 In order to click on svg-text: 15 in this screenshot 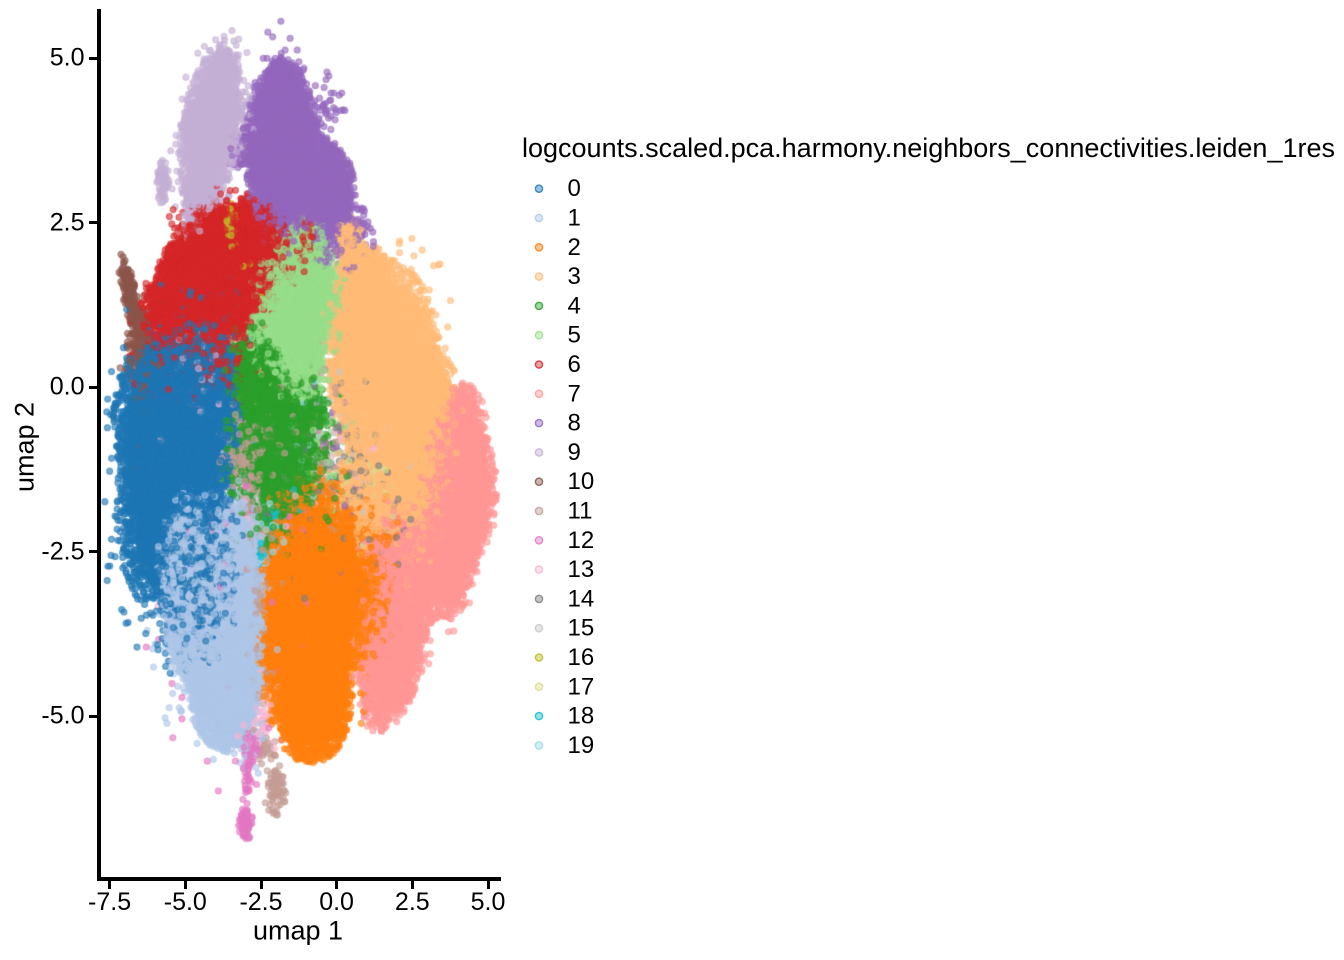, I will do `click(581, 628)`.